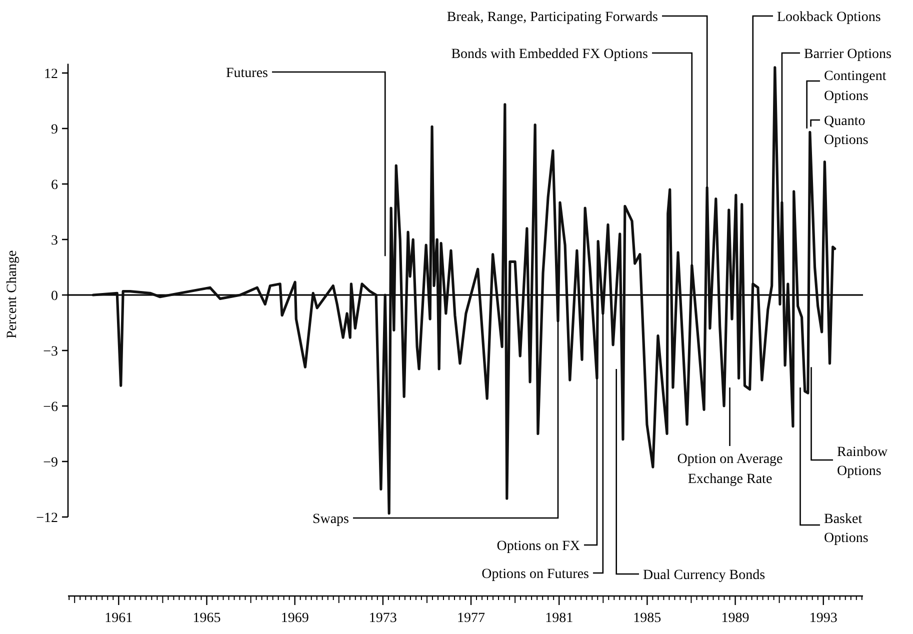  What do you see at coordinates (823, 618) in the screenshot?
I see `x-tick-label: 1993` at bounding box center [823, 618].